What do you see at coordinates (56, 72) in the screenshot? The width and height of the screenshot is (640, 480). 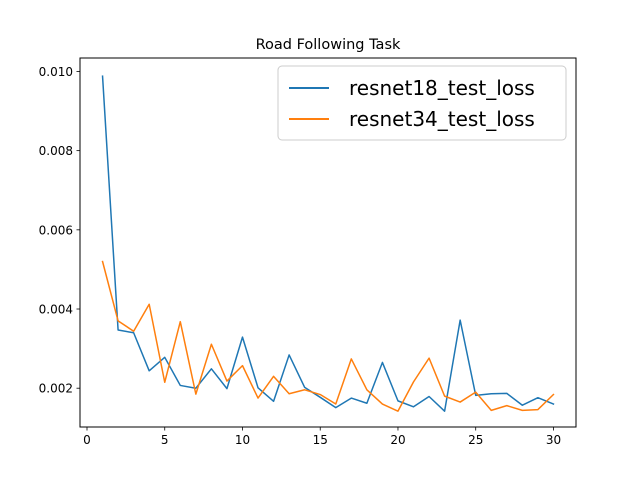 I see `y-tick-label: 0.010` at bounding box center [56, 72].